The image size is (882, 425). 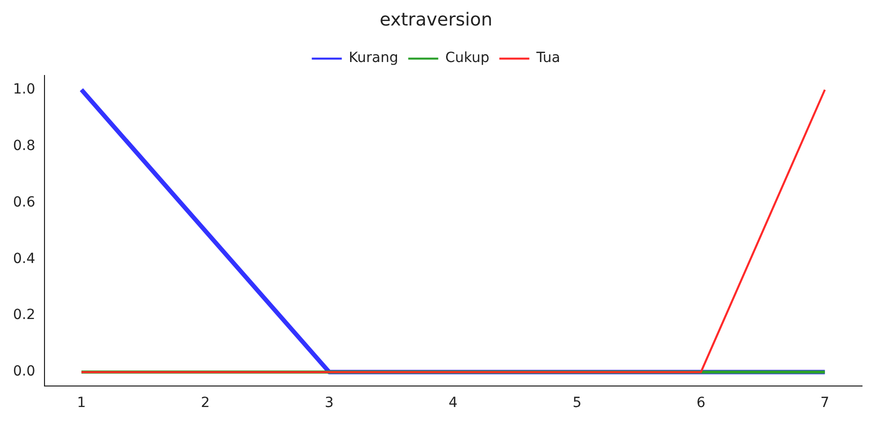 I want to click on x-tick-label: 6, so click(x=701, y=403).